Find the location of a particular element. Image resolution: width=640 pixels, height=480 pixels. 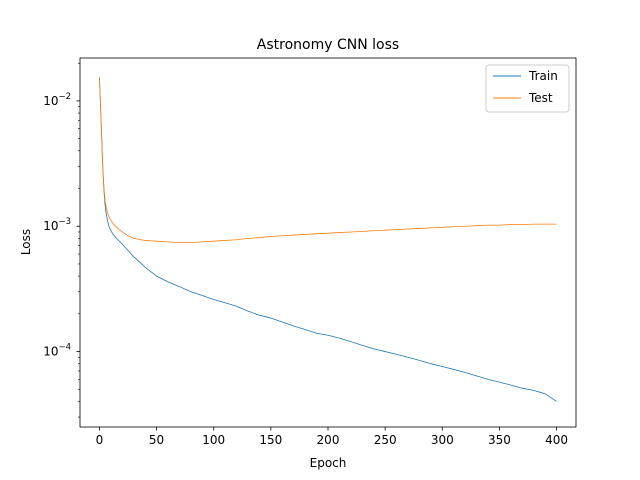

x-tick-label: 300 is located at coordinates (442, 440).